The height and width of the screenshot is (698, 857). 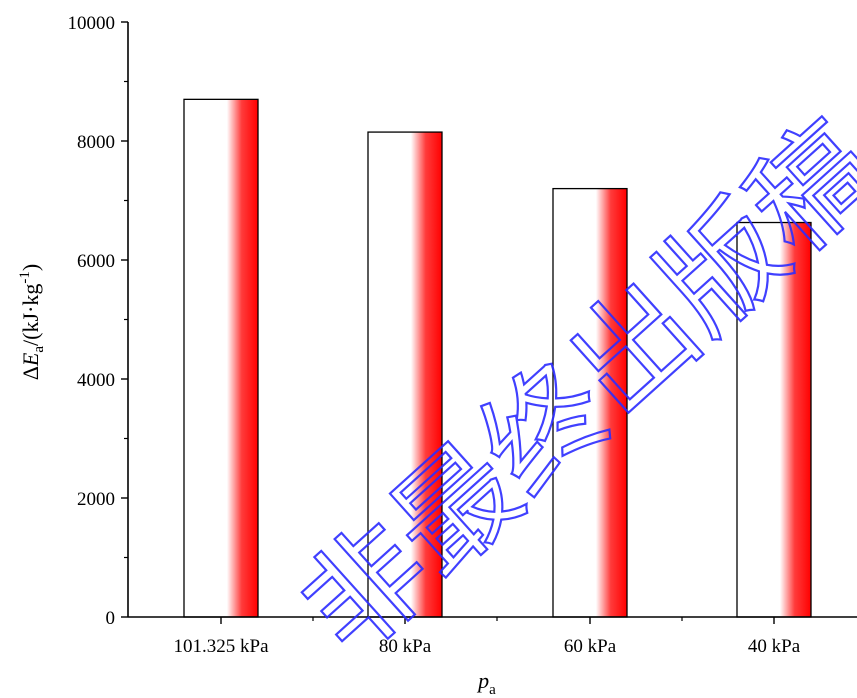 I want to click on y-axis-title: ΔEa/(kJ·kg-1), so click(x=32, y=322).